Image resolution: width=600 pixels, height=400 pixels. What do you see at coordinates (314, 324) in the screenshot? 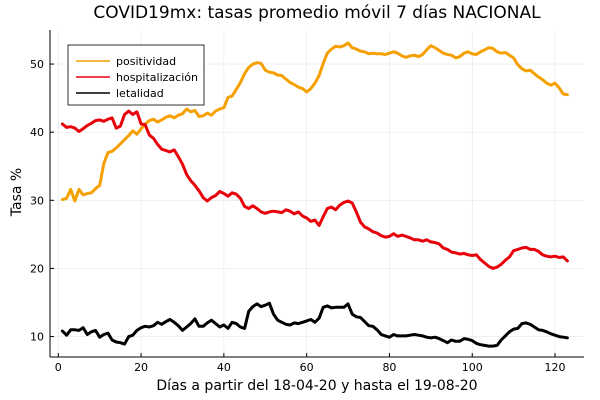
I see `series-line-letalidad` at bounding box center [314, 324].